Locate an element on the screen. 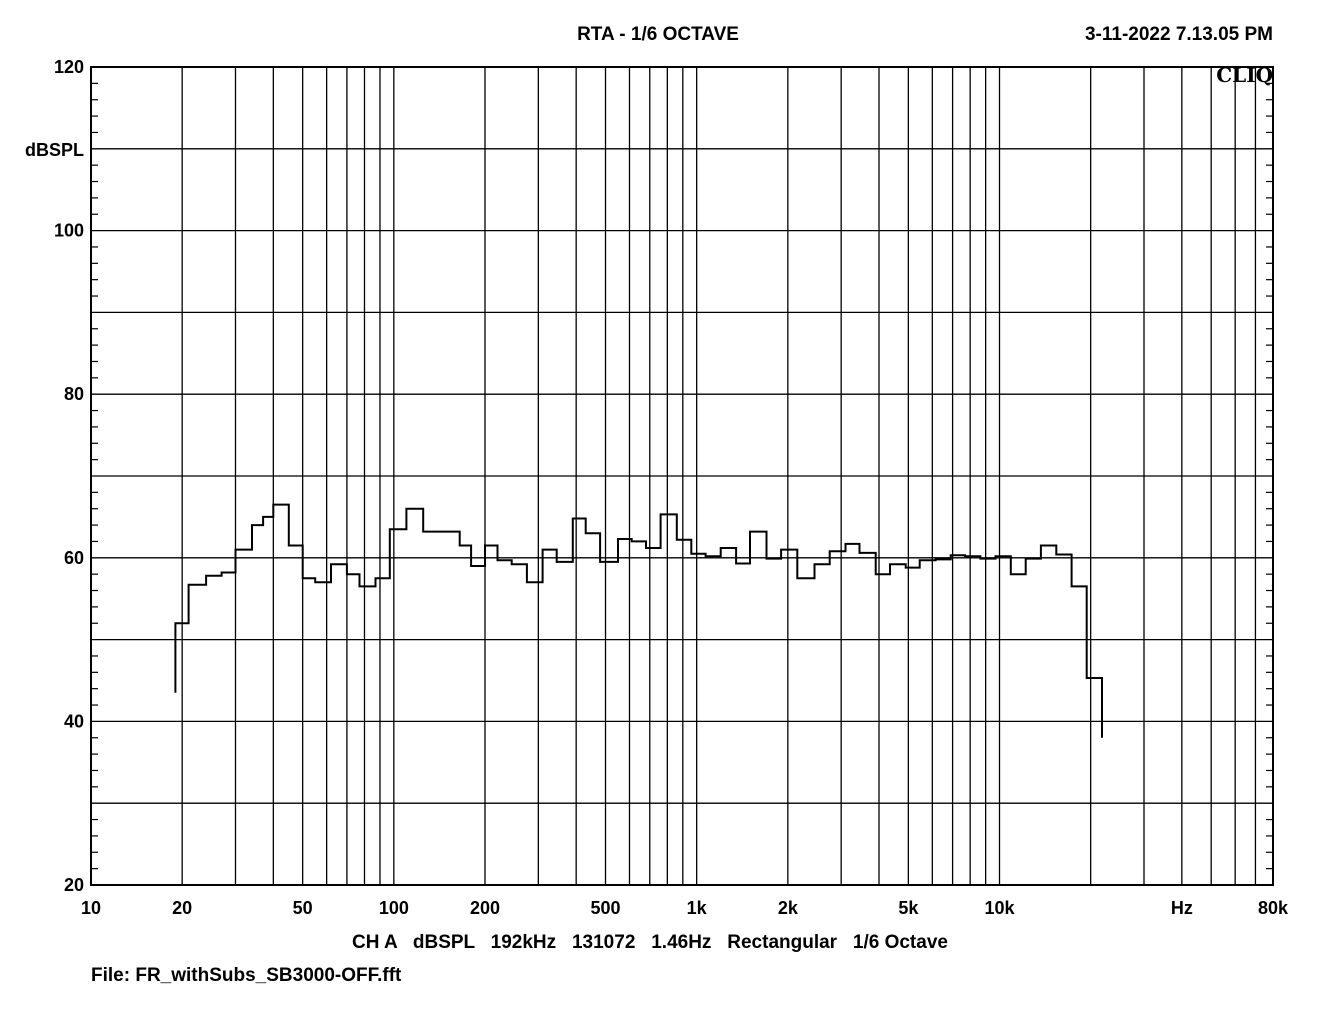 The image size is (1317, 1015). y-tick-label: 100 is located at coordinates (69, 231).